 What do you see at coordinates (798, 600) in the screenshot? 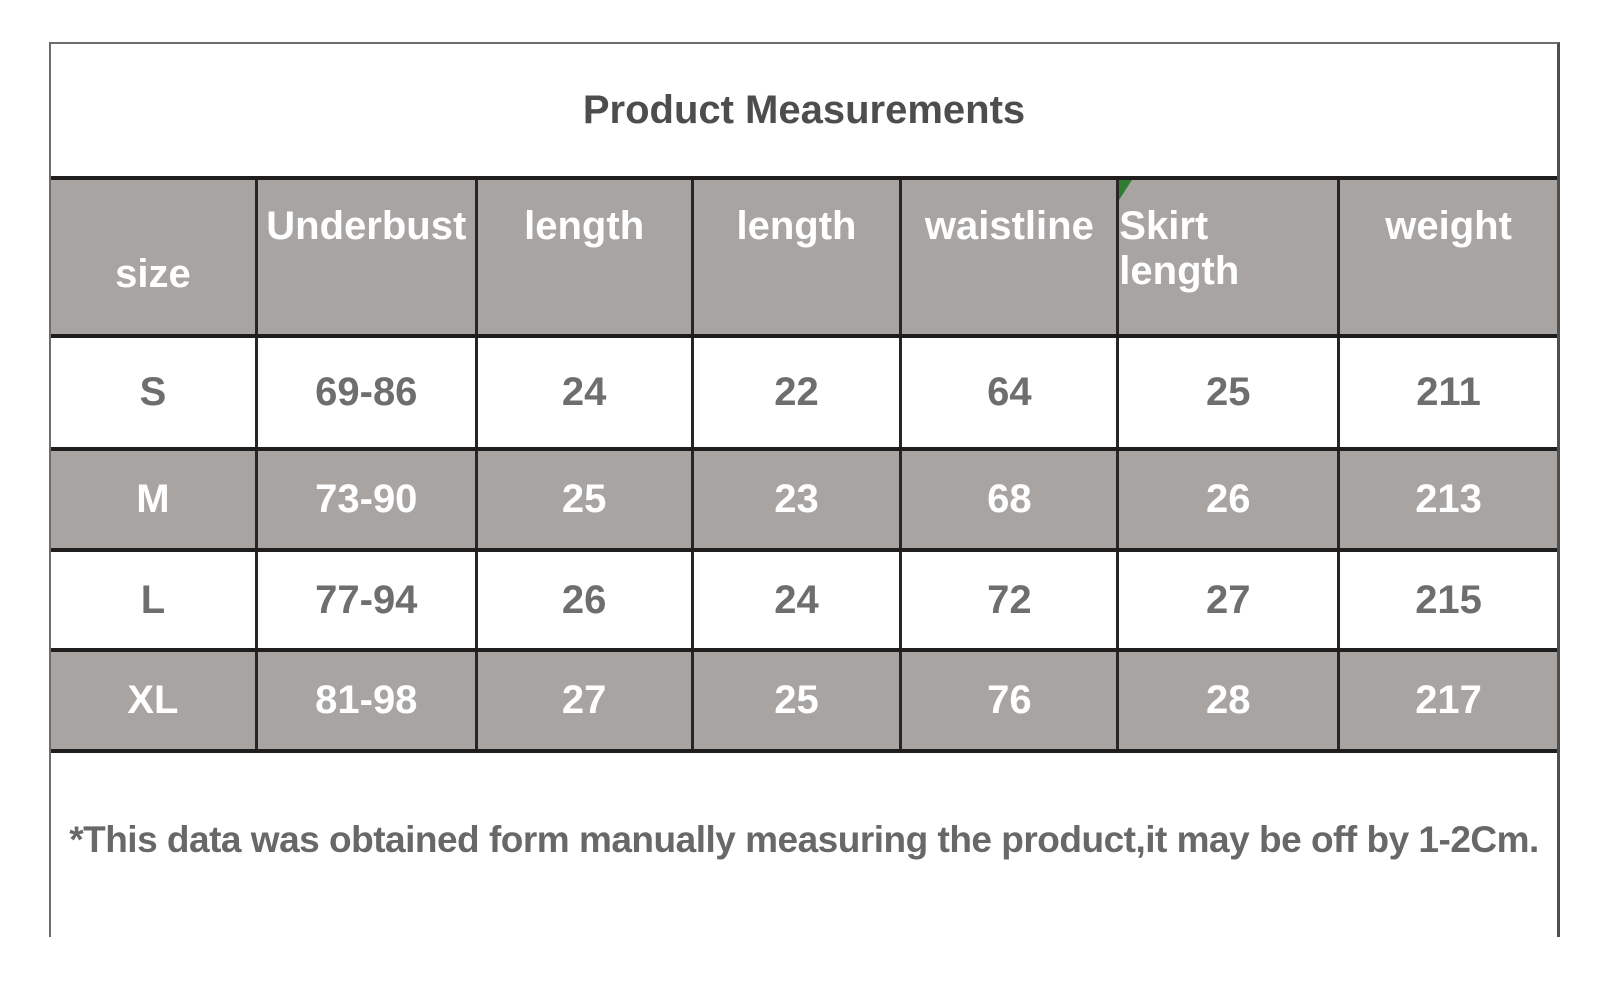
I see `cell-length-2: 24` at bounding box center [798, 600].